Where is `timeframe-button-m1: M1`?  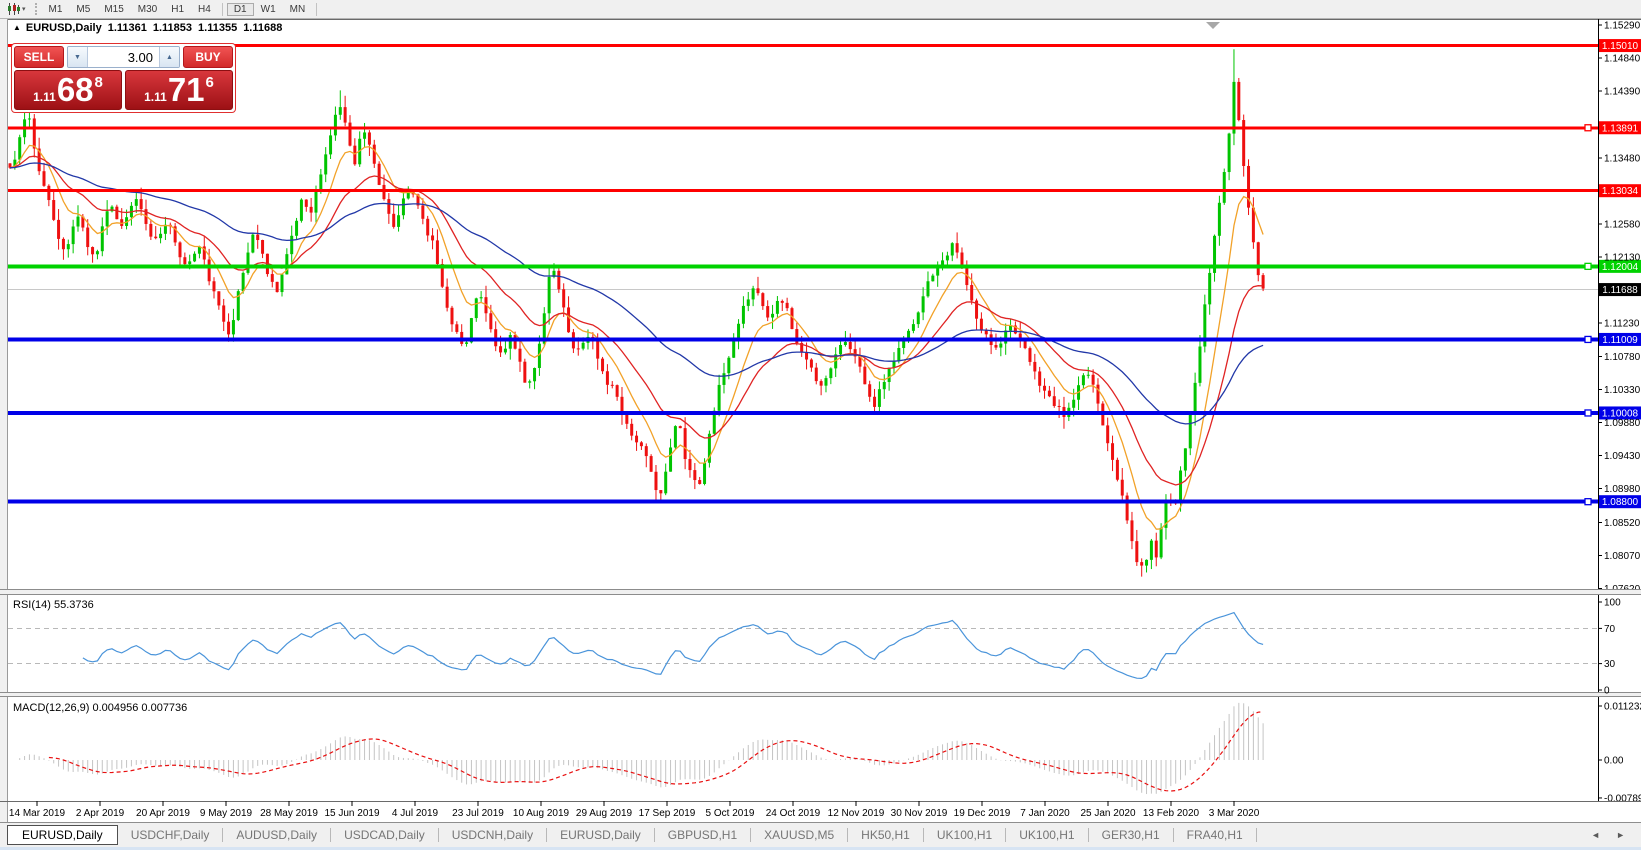 timeframe-button-m1: M1 is located at coordinates (55, 9).